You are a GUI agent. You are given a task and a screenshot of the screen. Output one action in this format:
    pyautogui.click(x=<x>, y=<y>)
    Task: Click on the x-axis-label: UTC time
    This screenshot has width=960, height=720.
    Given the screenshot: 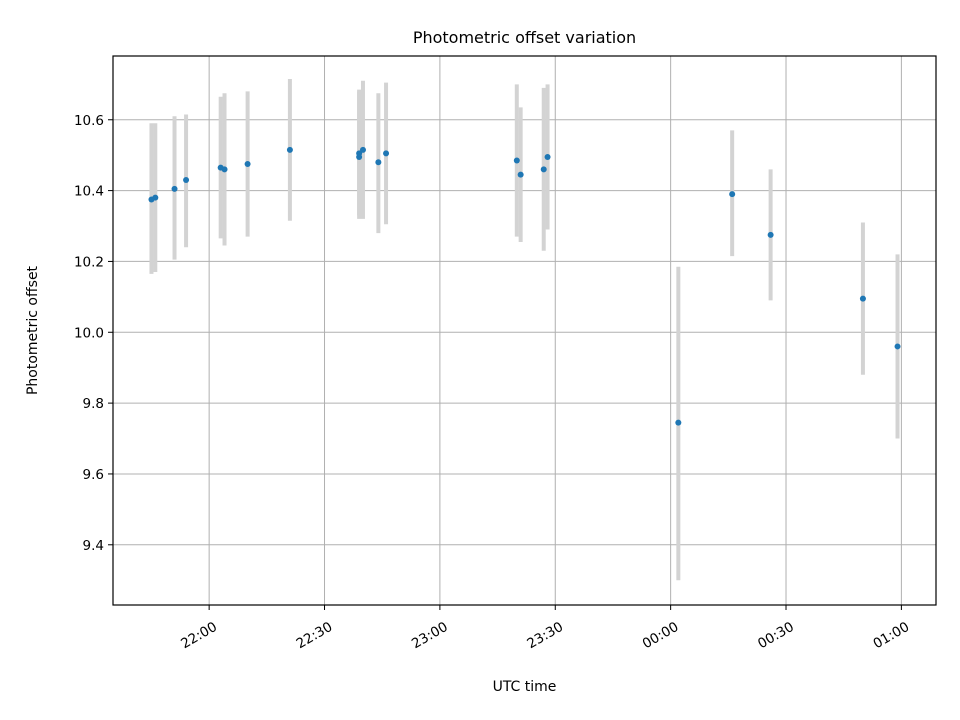 What is the action you would take?
    pyautogui.click(x=525, y=687)
    